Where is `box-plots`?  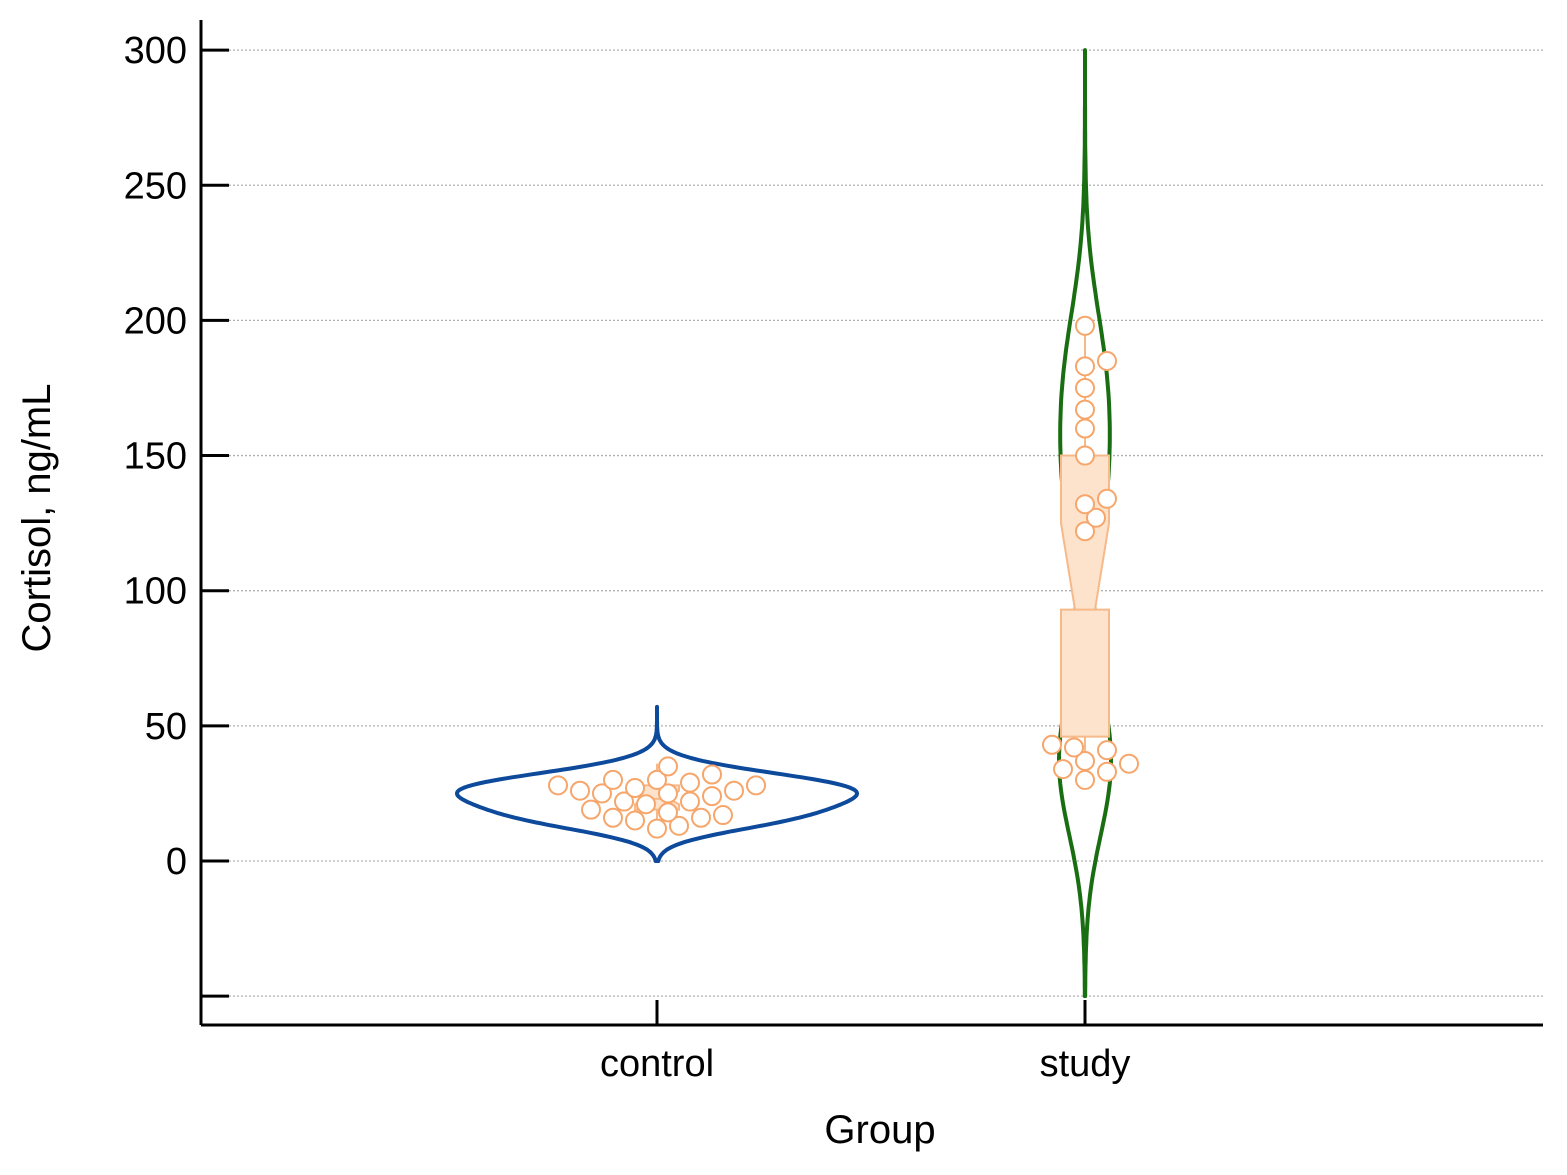
box-plots is located at coordinates (872, 575).